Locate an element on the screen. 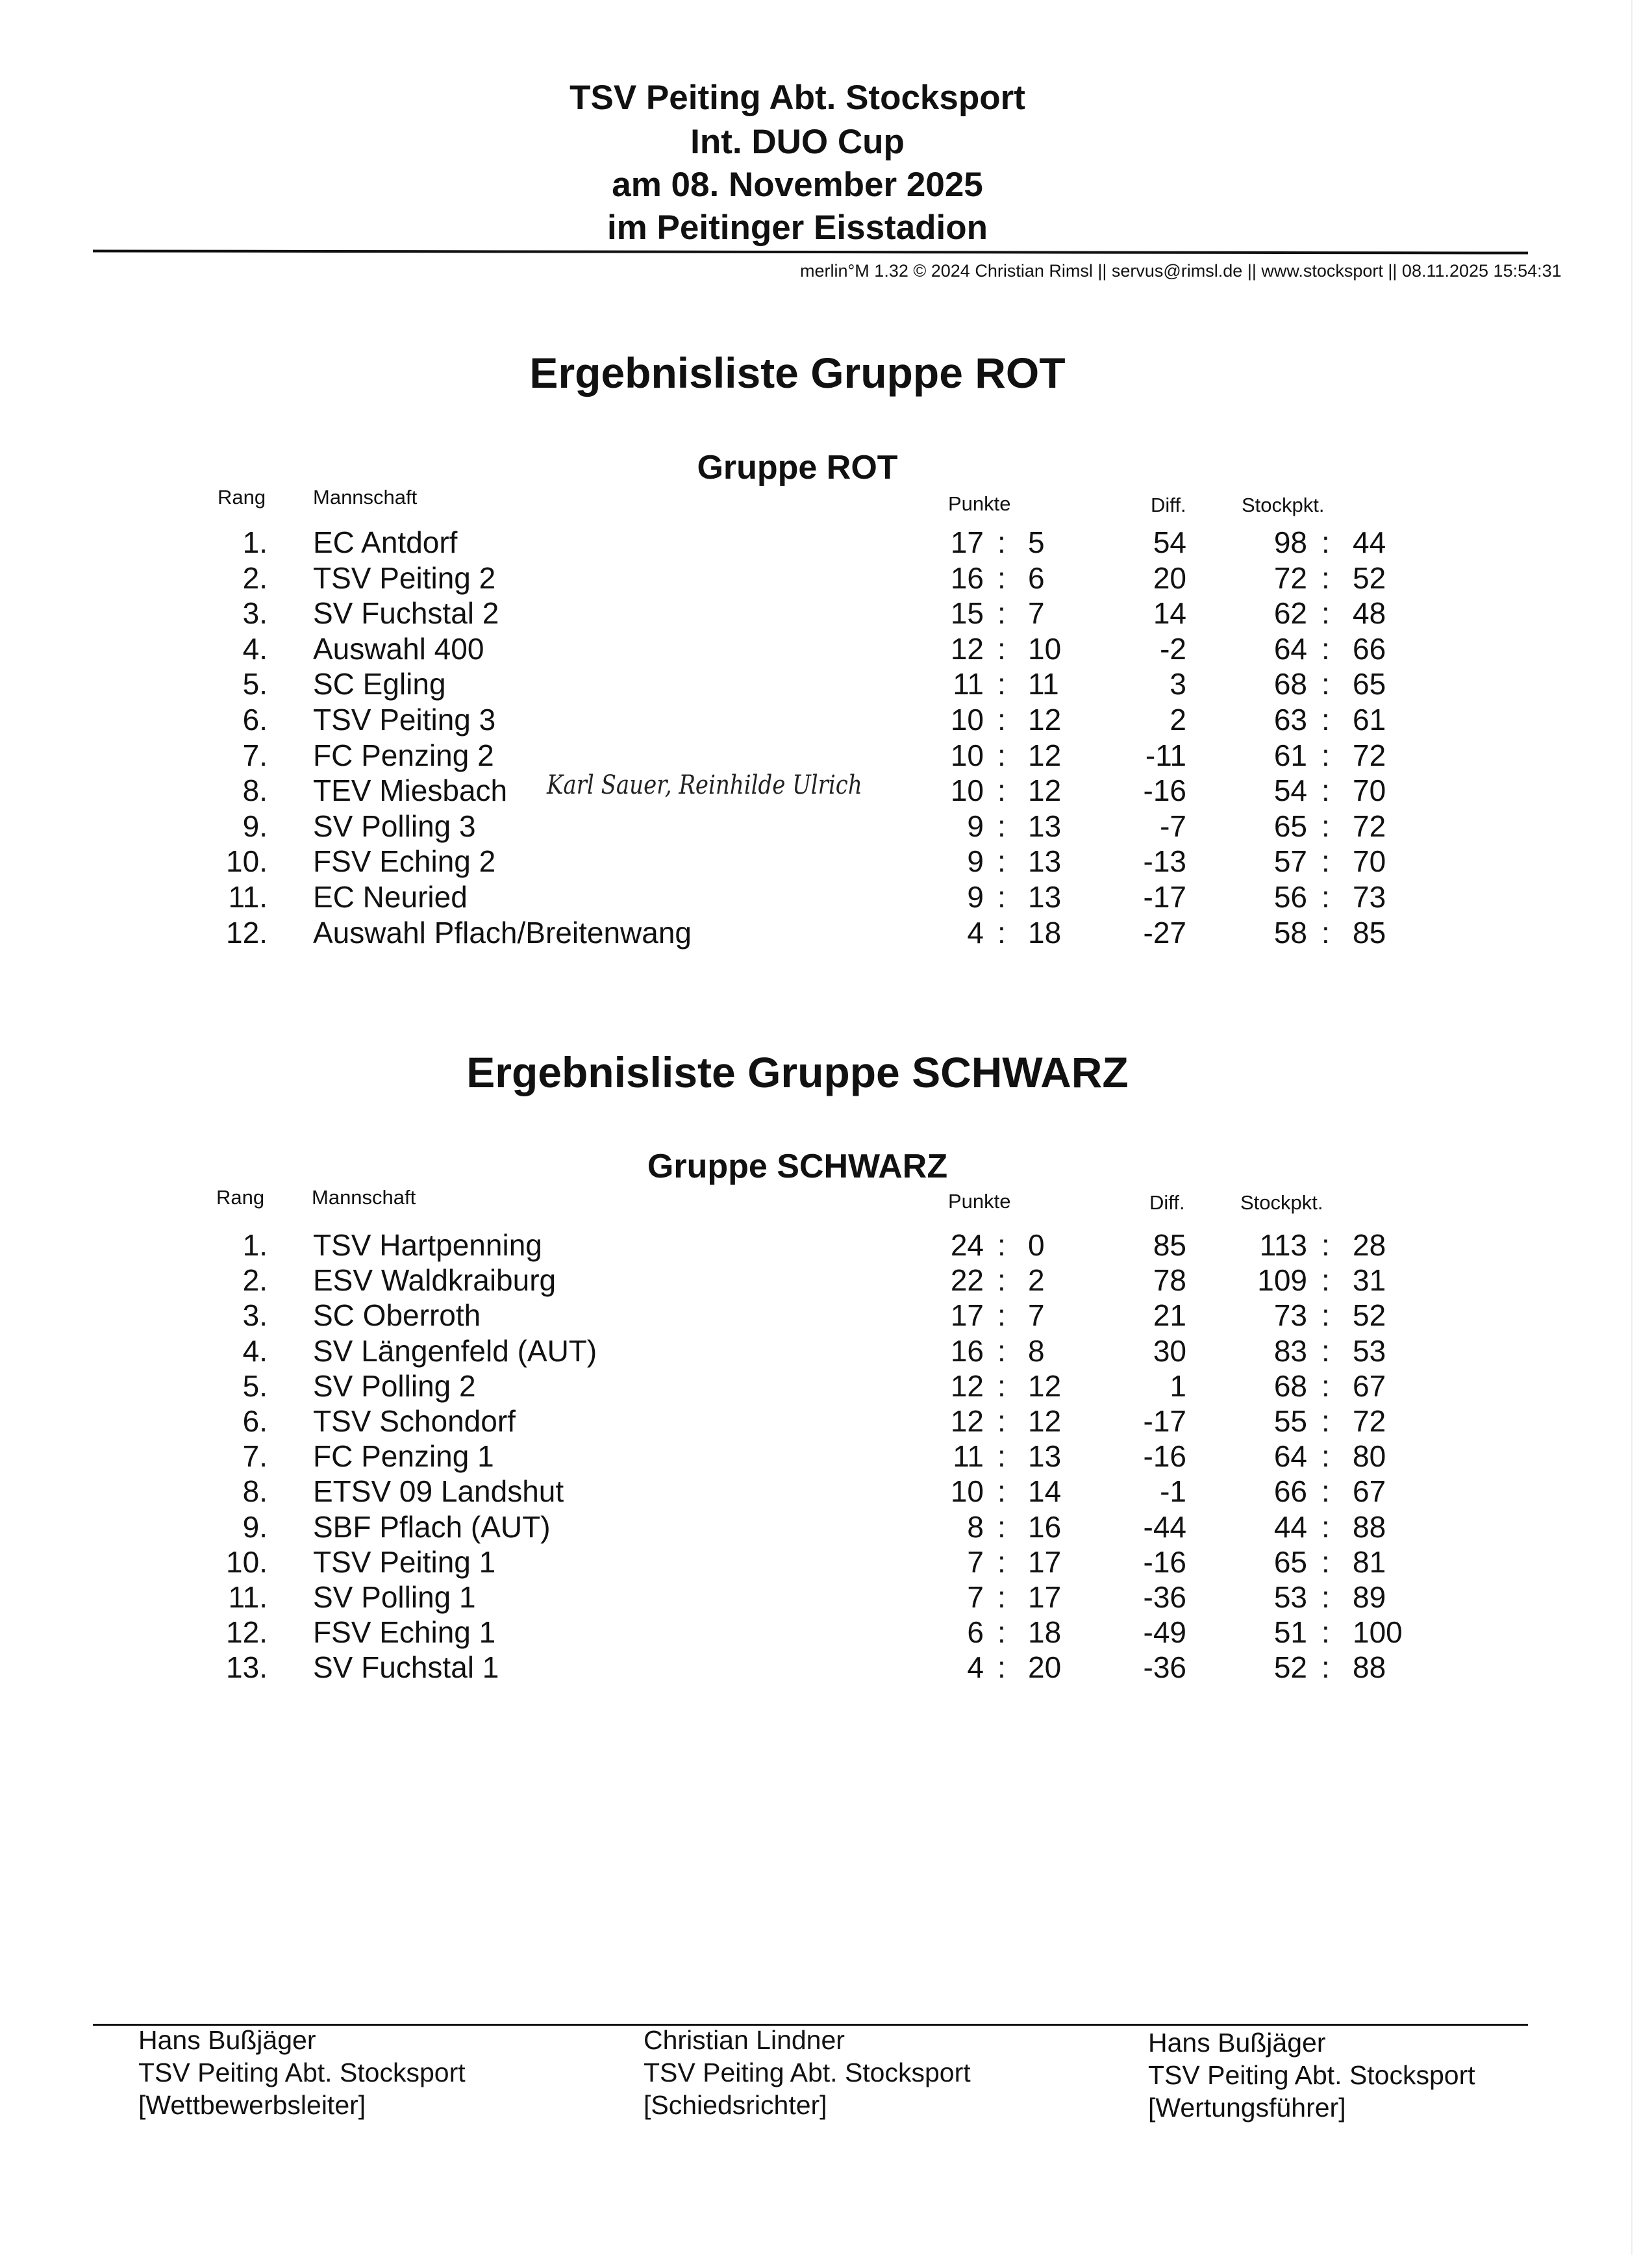  table-row: 11. SV Polling 1 7 17 -36 53 89:: is located at coordinates (826, 1598).